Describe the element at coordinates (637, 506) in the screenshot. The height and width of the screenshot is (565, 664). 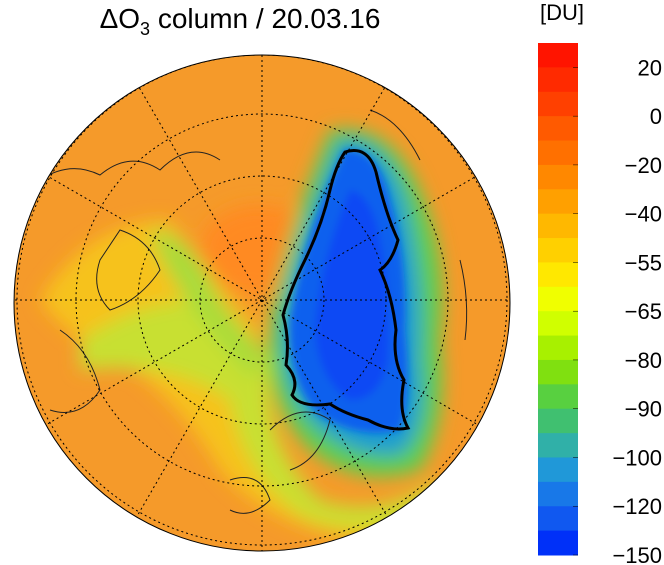
I see `colorbar-tick-label: −120` at that location.